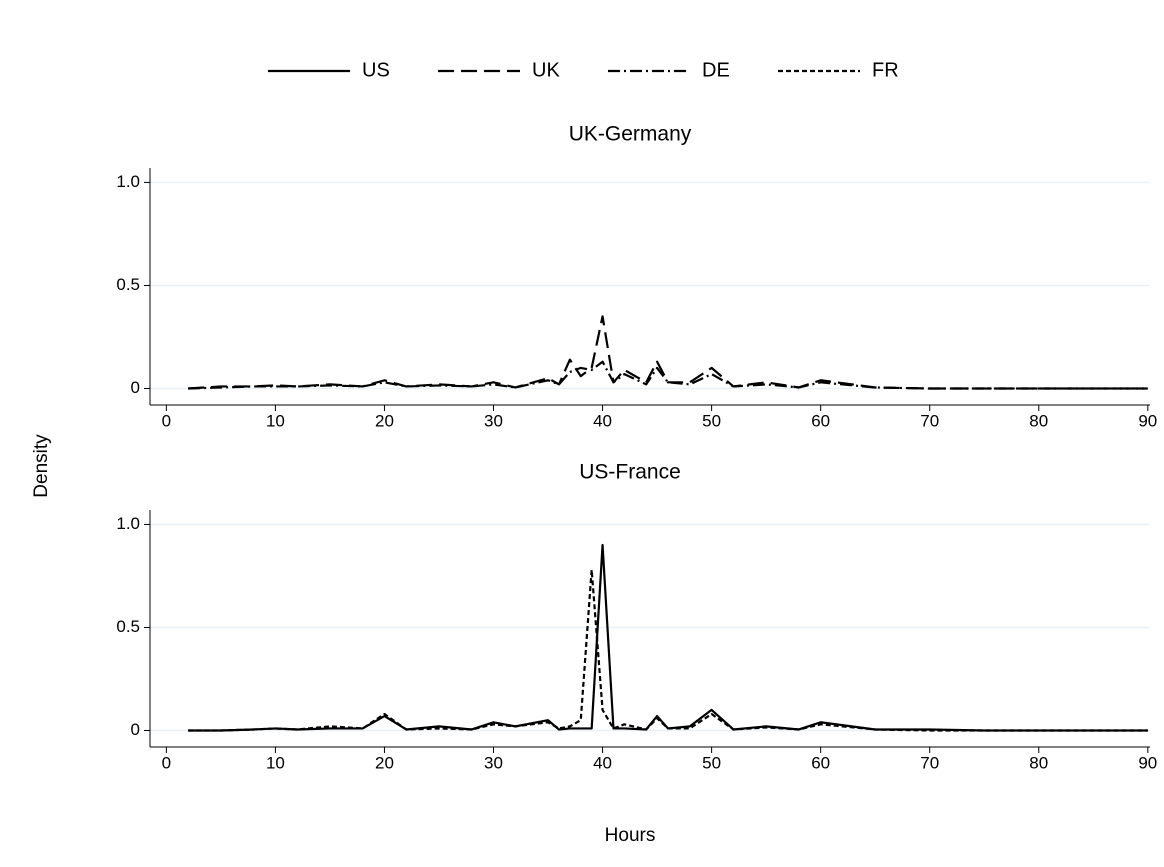  I want to click on y-axis-label: Density, so click(41, 466).